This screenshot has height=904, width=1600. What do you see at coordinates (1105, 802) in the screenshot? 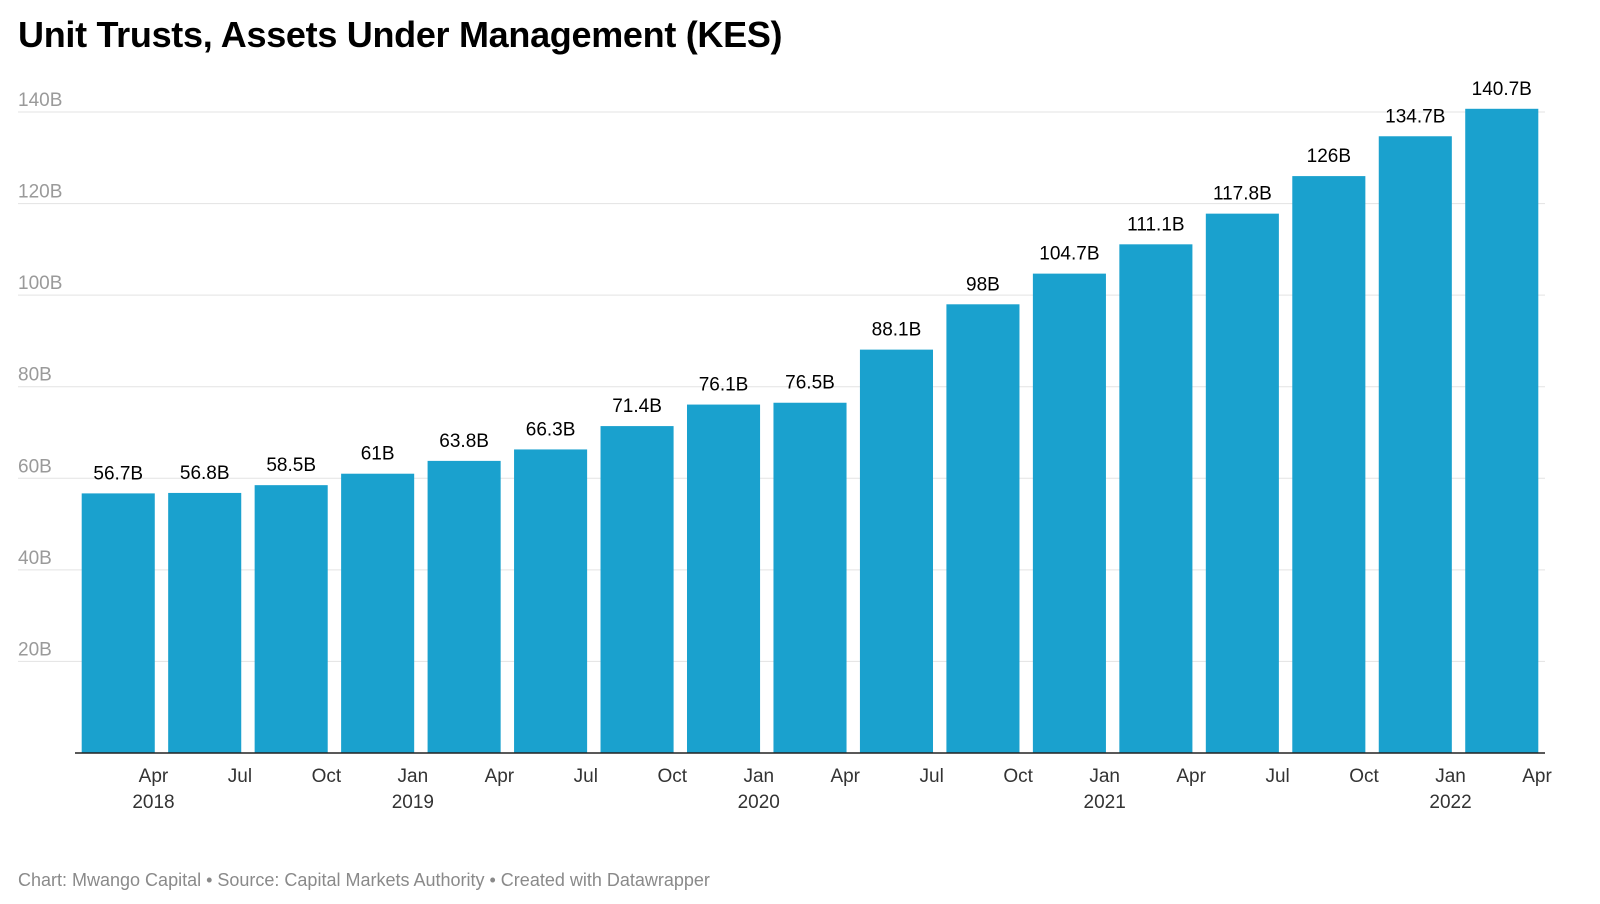
I see `x-year-label: 2021` at bounding box center [1105, 802].